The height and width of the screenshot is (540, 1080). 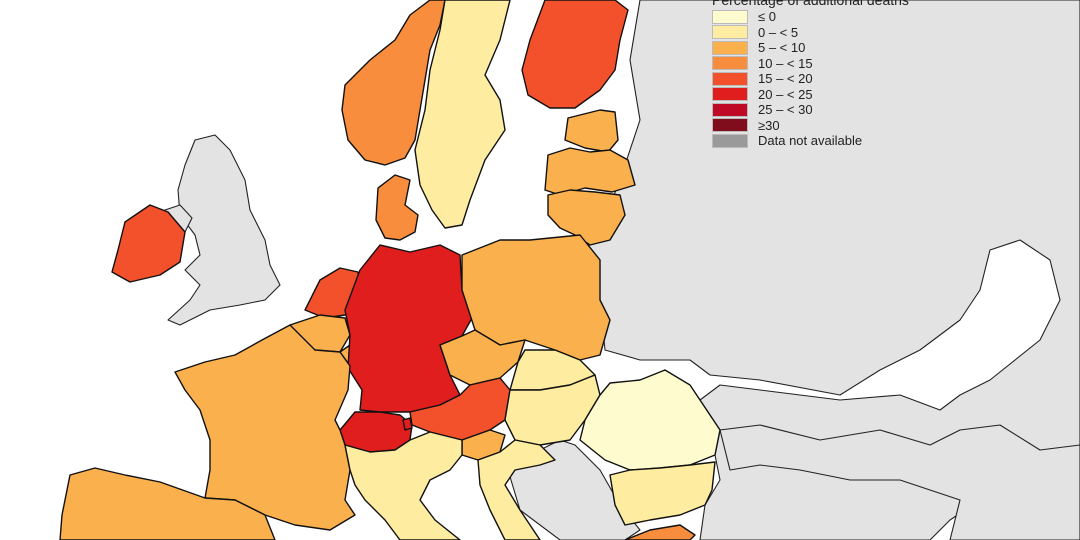 What do you see at coordinates (482, 357) in the screenshot?
I see `czechia` at bounding box center [482, 357].